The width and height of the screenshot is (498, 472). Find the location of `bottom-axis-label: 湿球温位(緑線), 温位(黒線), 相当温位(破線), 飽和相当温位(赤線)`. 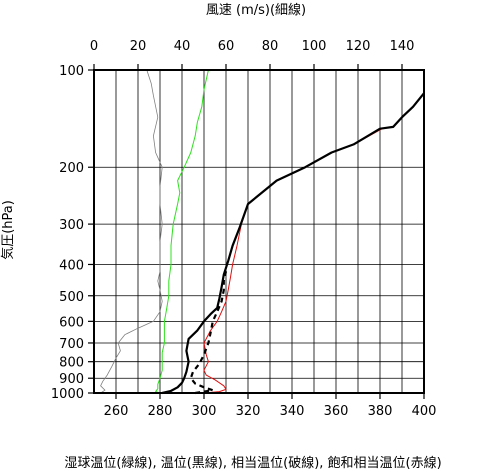

bottom-axis-label: 湿球温位(緑線), 温位(黒線), 相当温位(破線), 飽和相当温位(赤線) is located at coordinates (252, 463).